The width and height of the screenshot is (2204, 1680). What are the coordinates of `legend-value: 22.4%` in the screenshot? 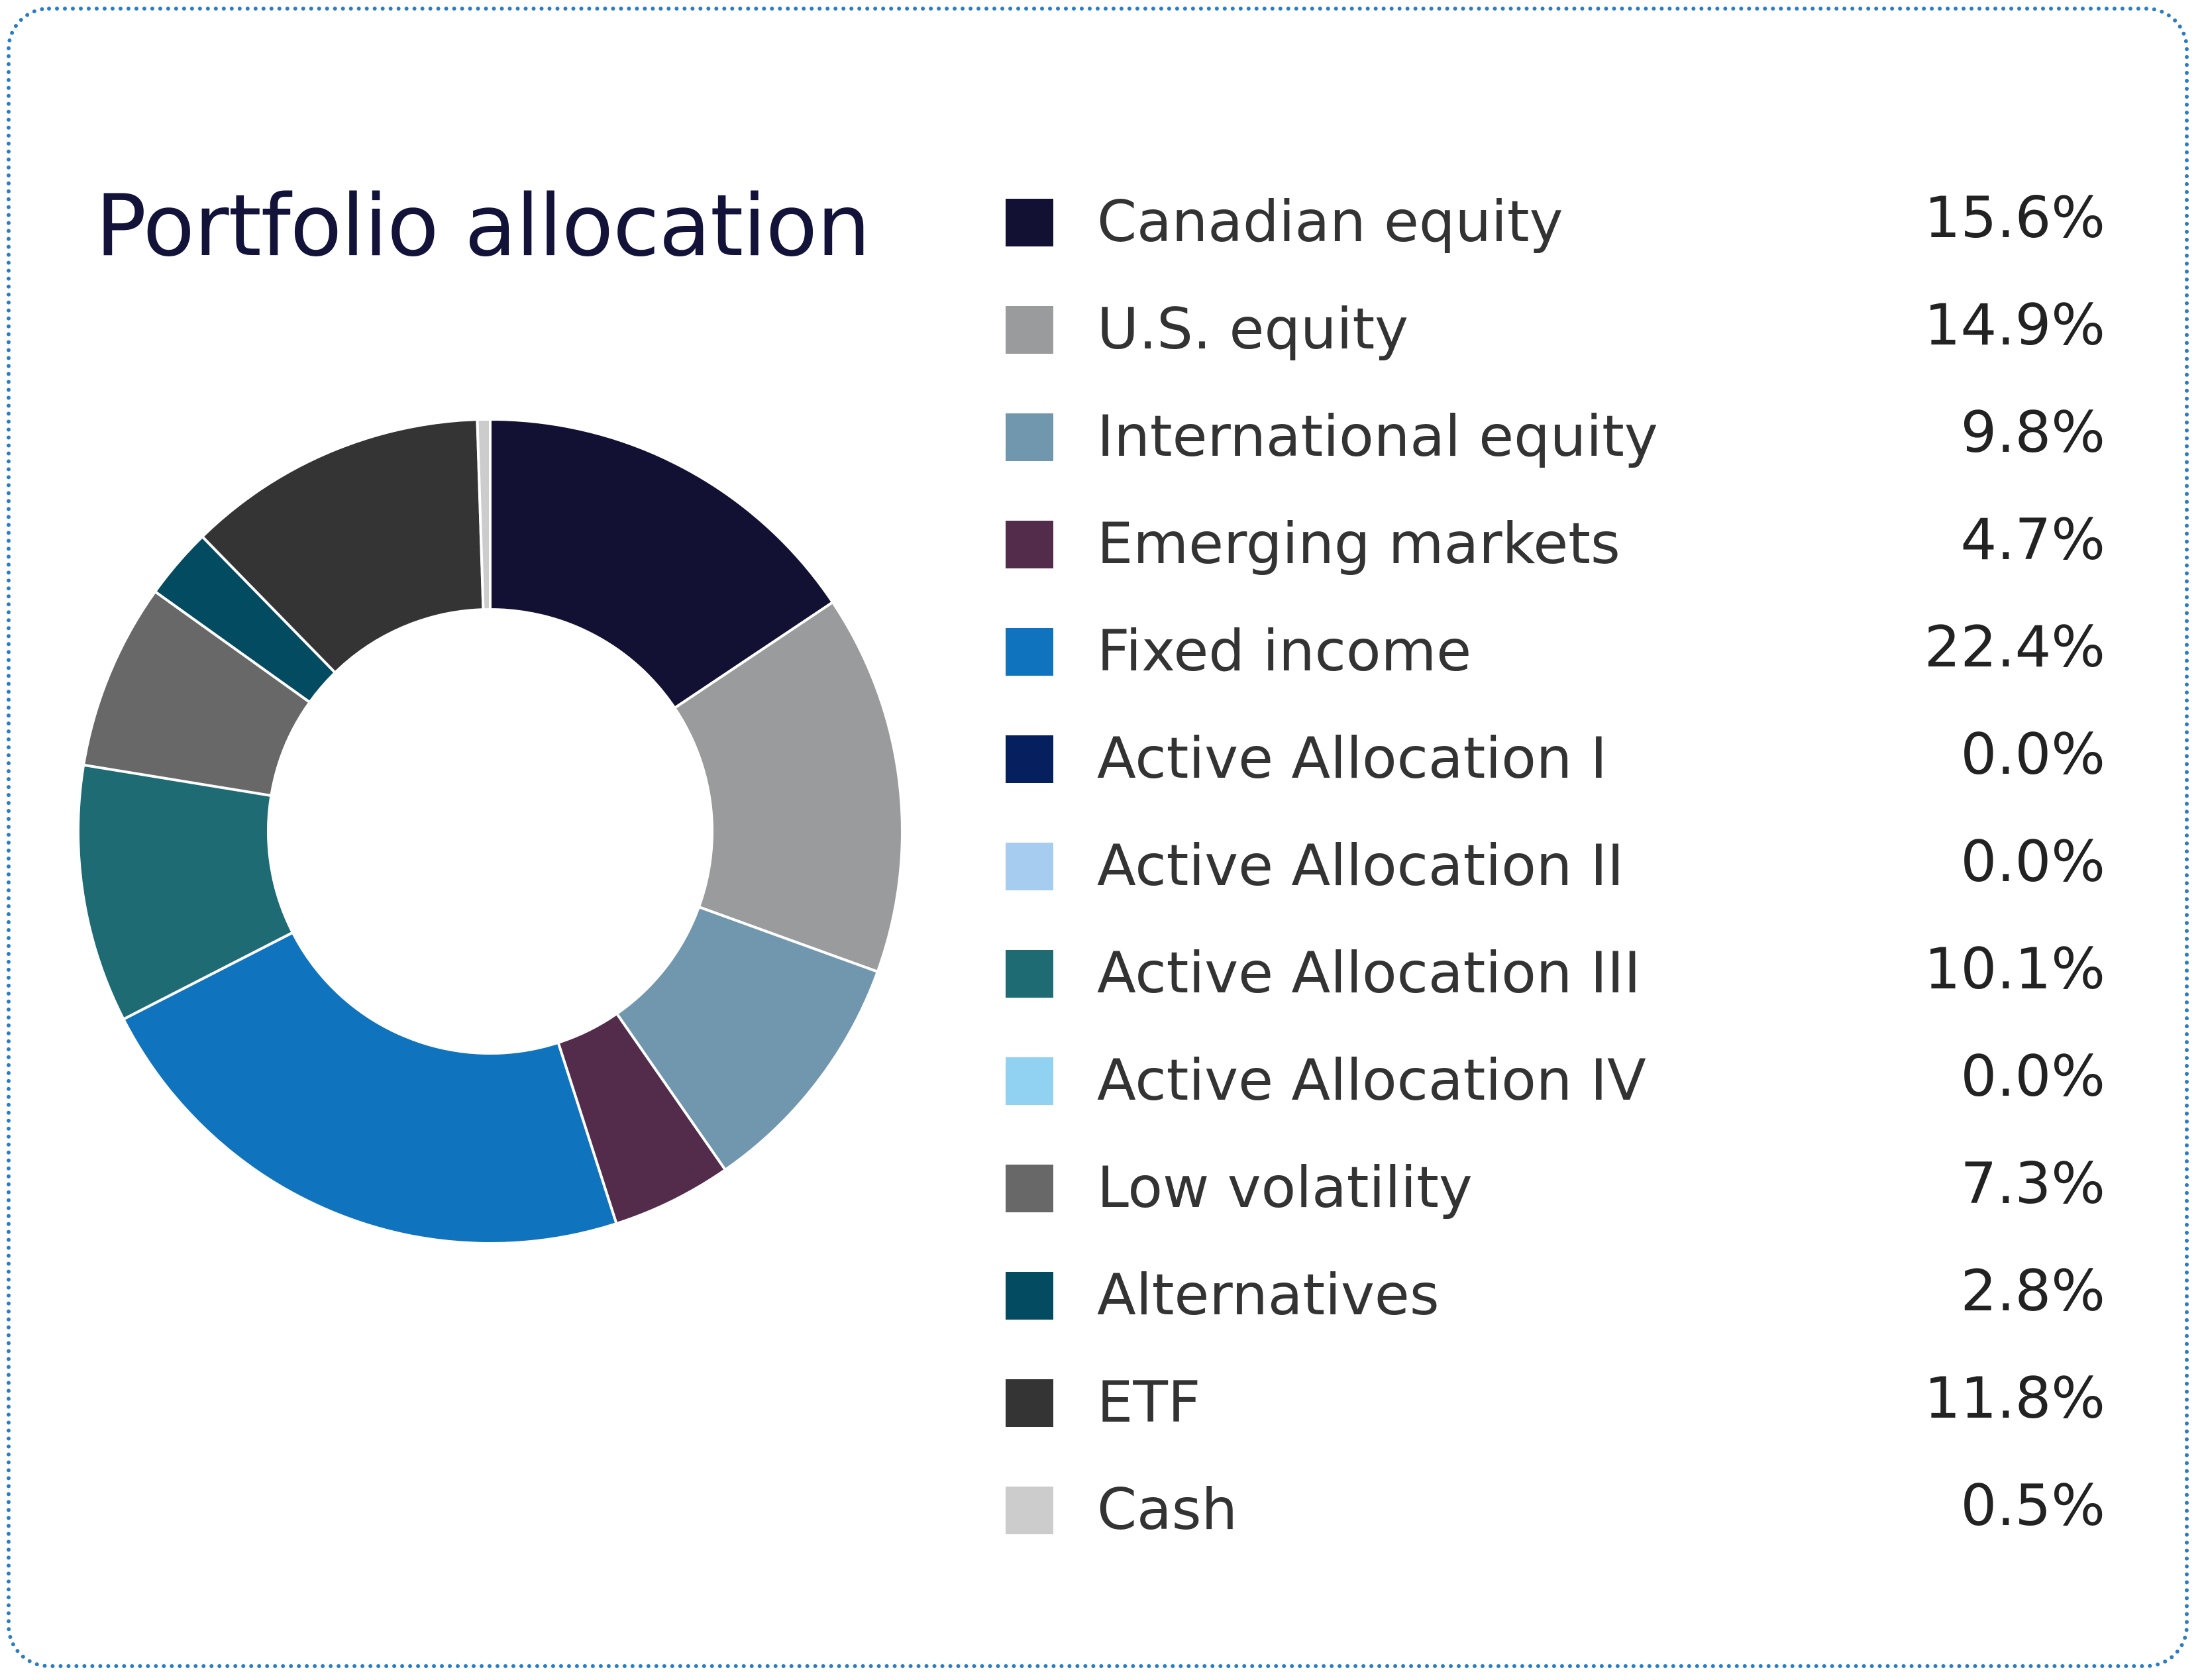 It's located at (2015, 647).